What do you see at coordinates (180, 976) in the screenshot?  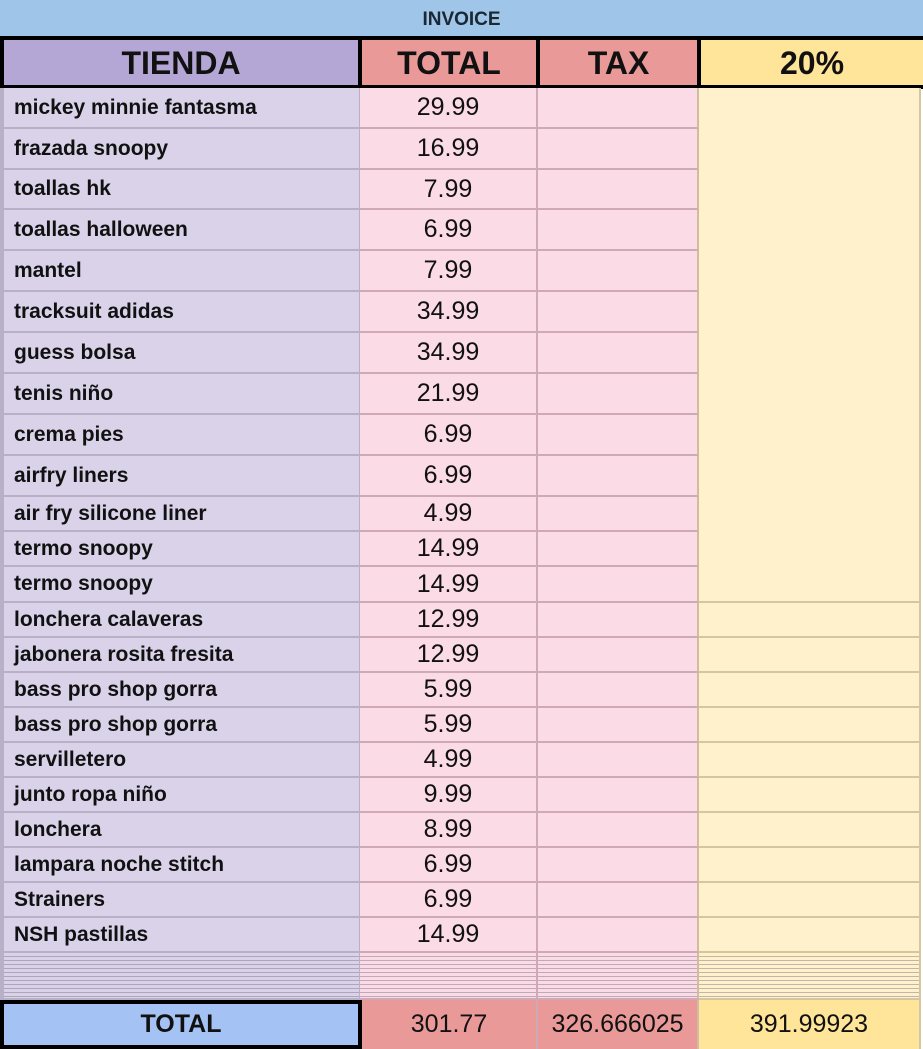 I see `empty-rows-tienda` at bounding box center [180, 976].